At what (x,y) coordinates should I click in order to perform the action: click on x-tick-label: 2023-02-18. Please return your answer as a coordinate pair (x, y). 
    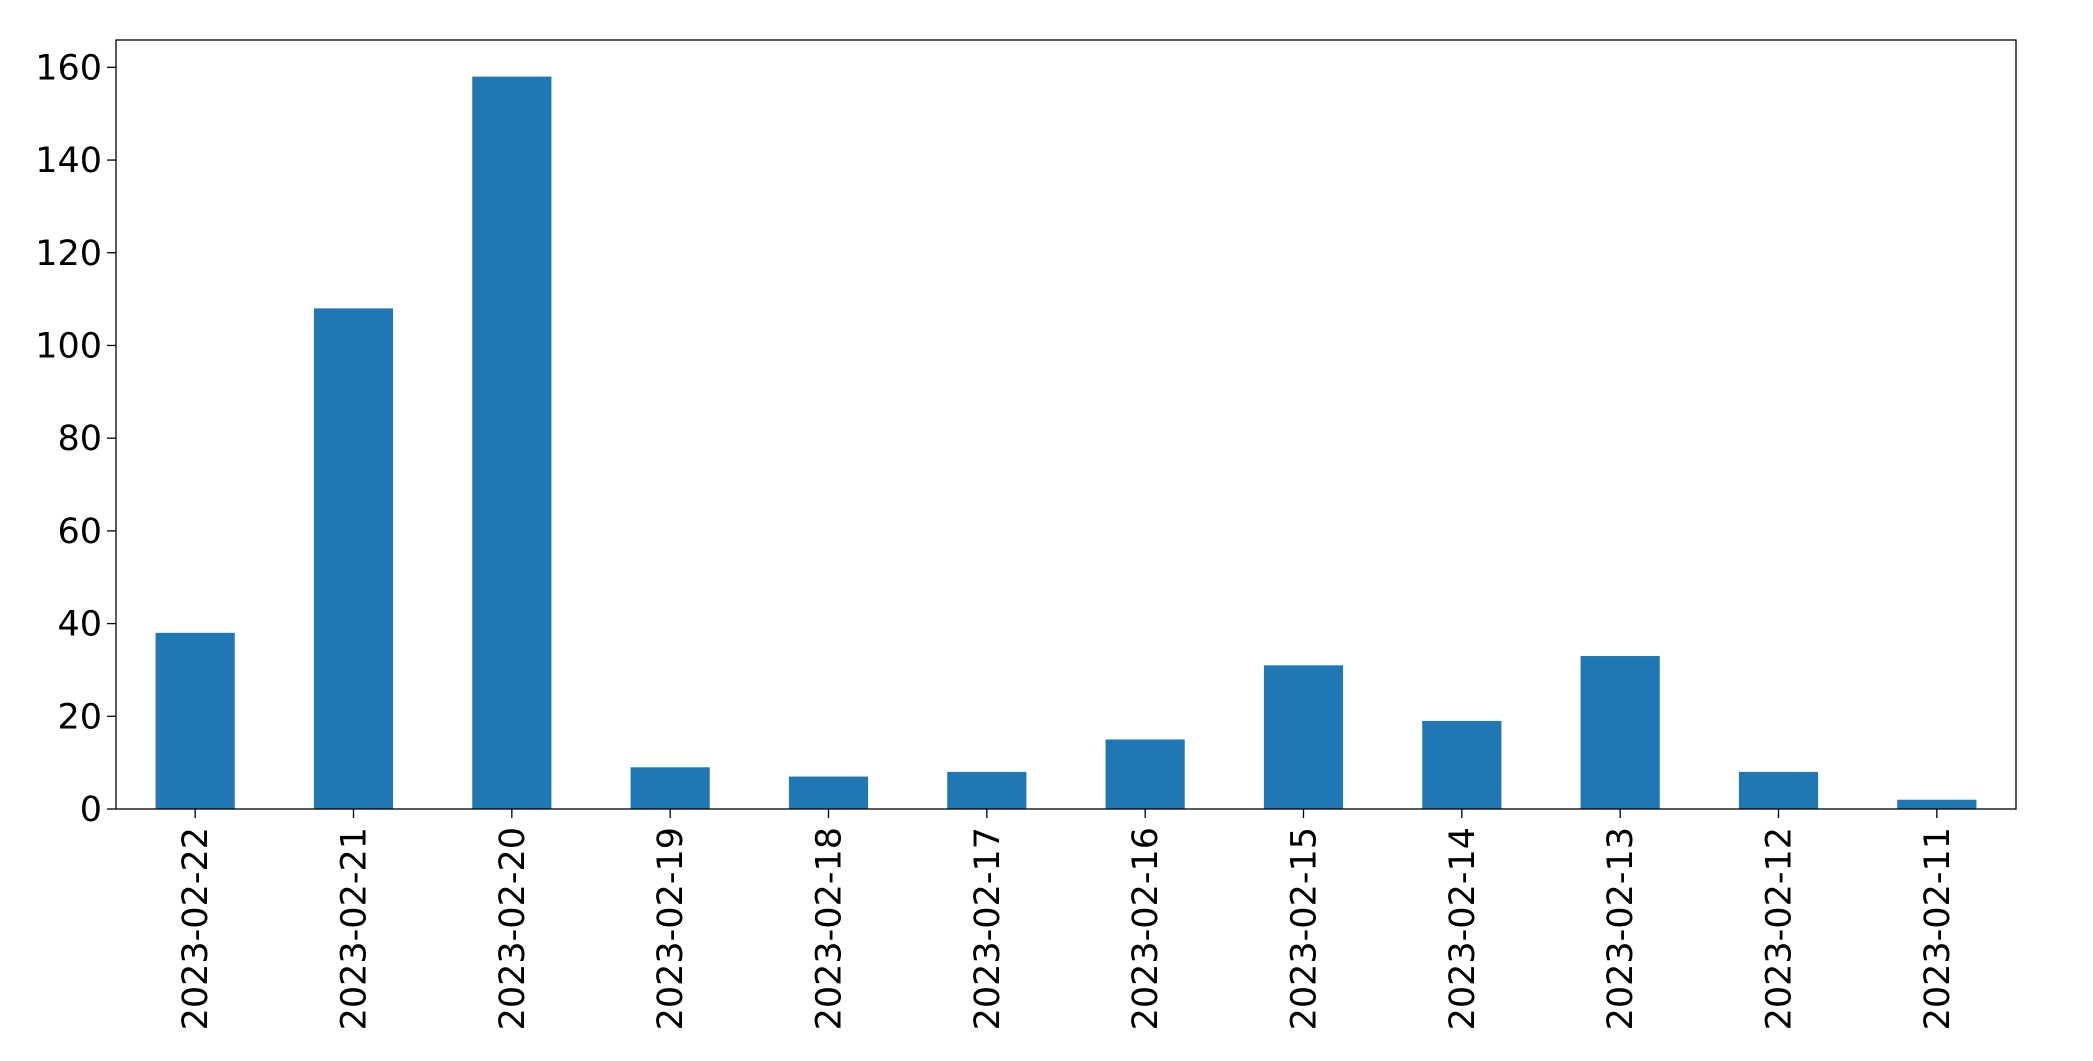
    Looking at the image, I should click on (830, 928).